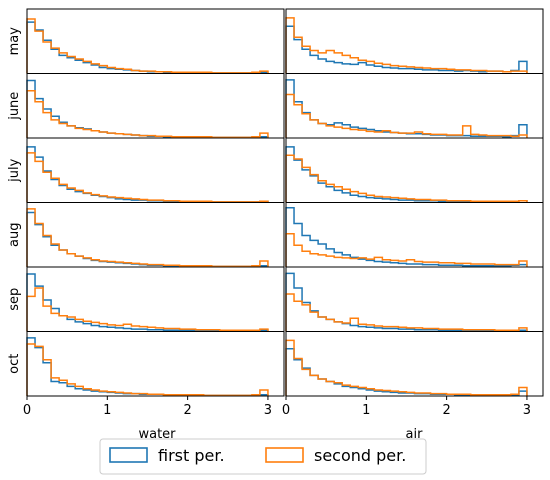  Describe the element at coordinates (147, 370) in the screenshot. I see `histogram-oct-water-second-per` at that location.